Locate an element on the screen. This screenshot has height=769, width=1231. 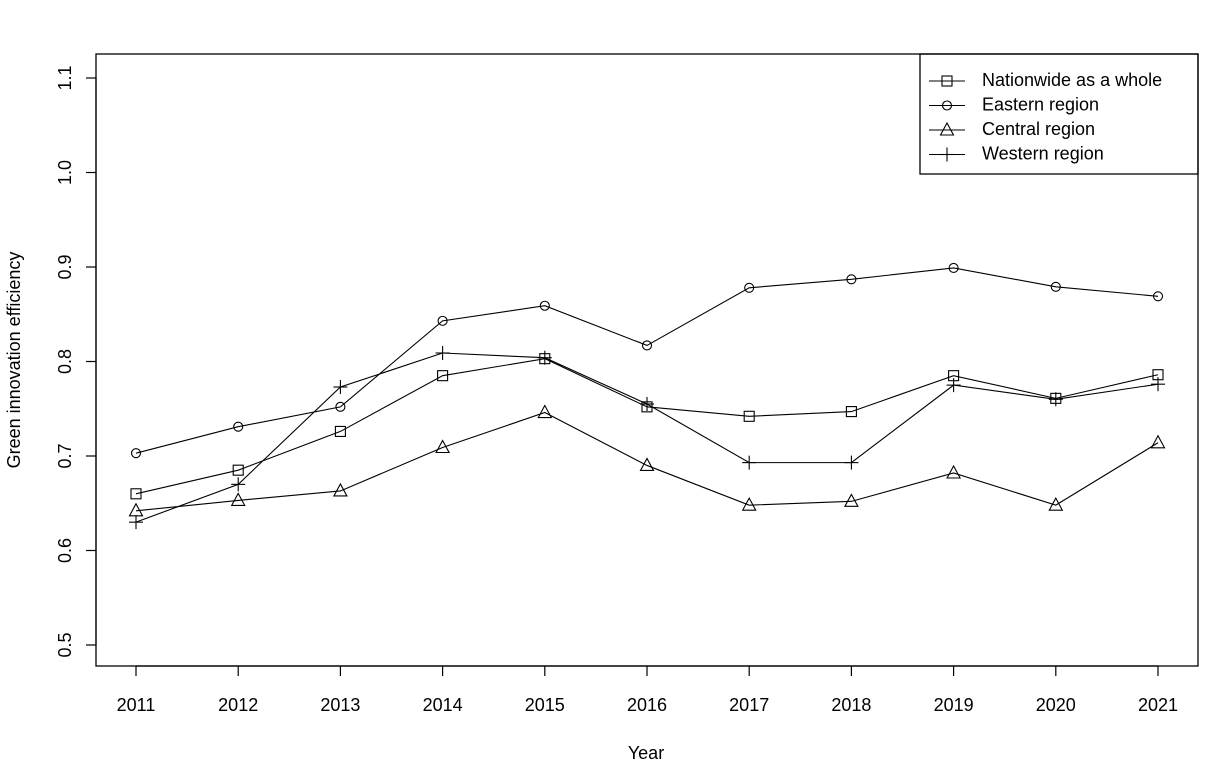
y-tick-label: 1.0 is located at coordinates (65, 172).